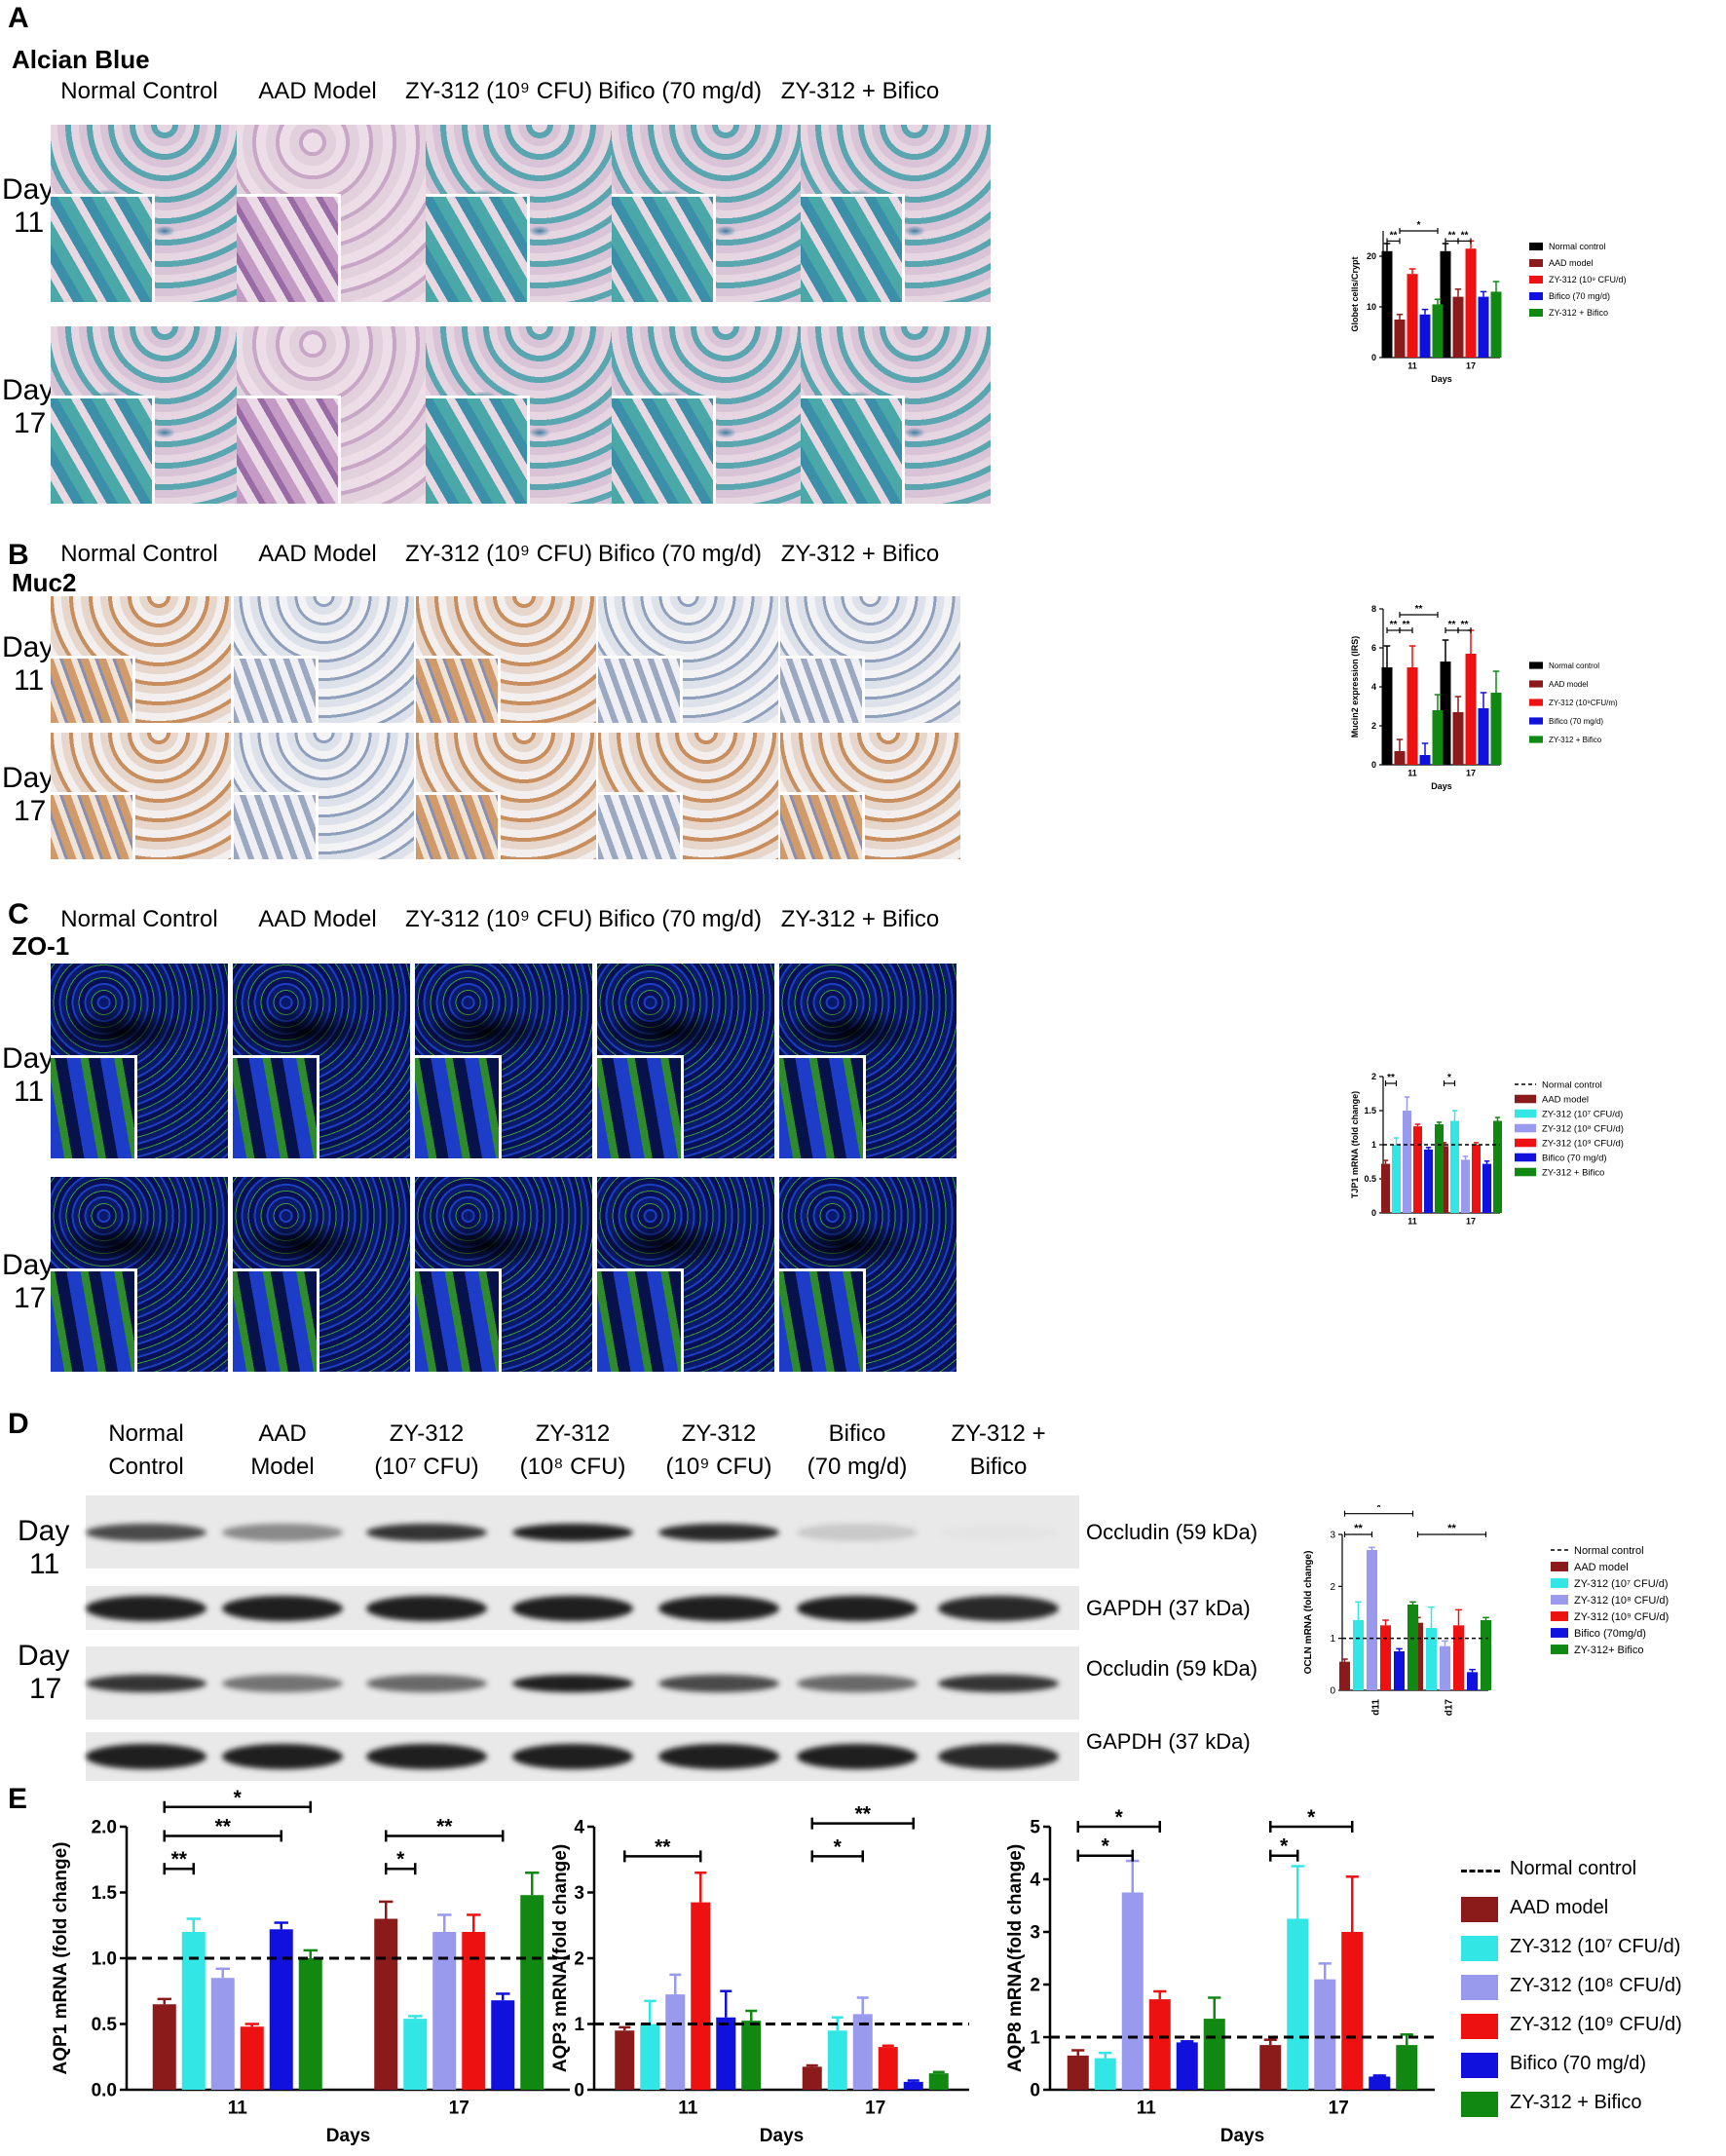 Image resolution: width=1726 pixels, height=2156 pixels. Describe the element at coordinates (1431, 1659) in the screenshot. I see `bar-ZY-312 (10⁷ CFU/d)-d17` at that location.